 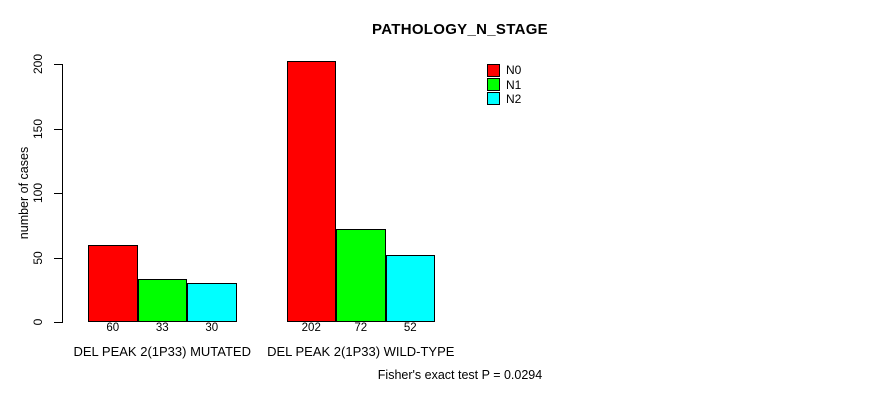 I want to click on bar-value-label: 202, so click(x=311, y=327).